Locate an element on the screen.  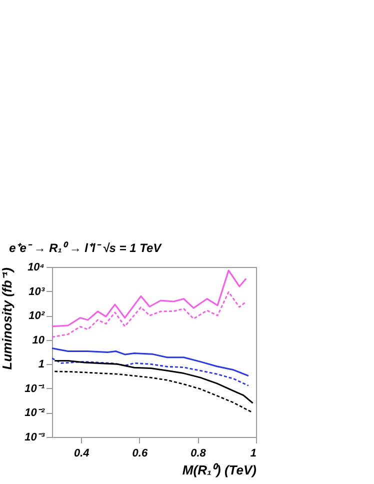
y-axis-title: Luminosity (fb⁻¹) is located at coordinates (7, 319).